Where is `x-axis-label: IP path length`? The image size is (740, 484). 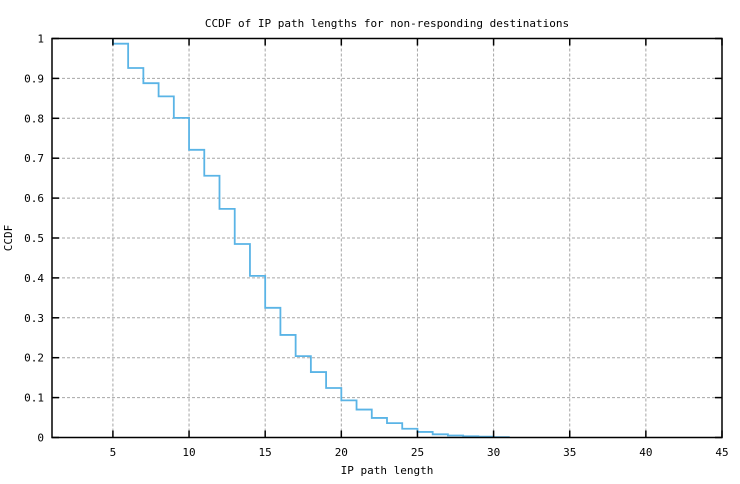 x-axis-label: IP path length is located at coordinates (387, 470).